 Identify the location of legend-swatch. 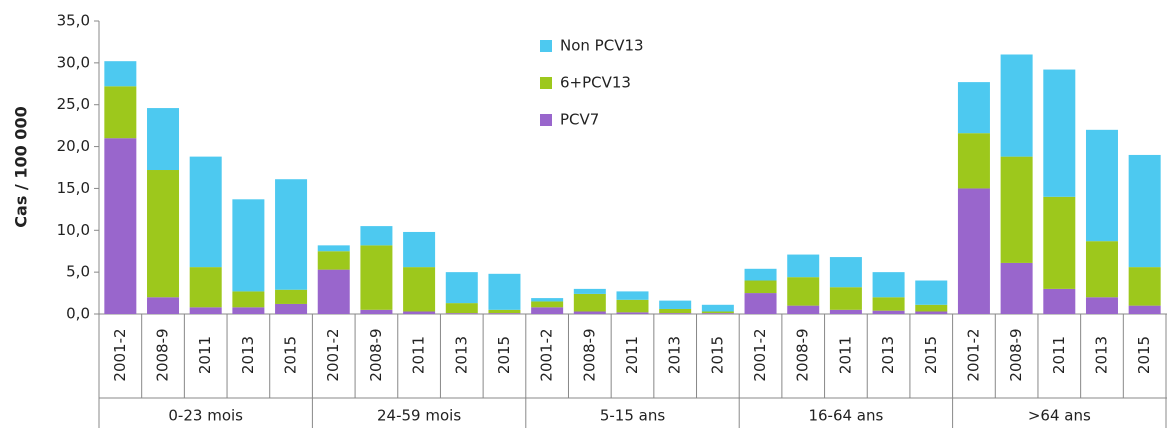
(546, 46).